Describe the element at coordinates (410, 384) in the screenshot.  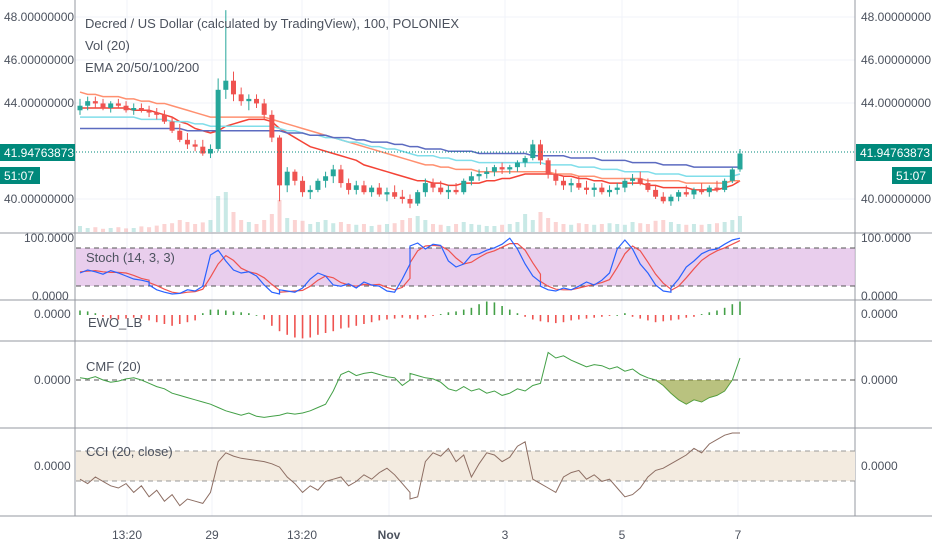
I see `cmf-line` at that location.